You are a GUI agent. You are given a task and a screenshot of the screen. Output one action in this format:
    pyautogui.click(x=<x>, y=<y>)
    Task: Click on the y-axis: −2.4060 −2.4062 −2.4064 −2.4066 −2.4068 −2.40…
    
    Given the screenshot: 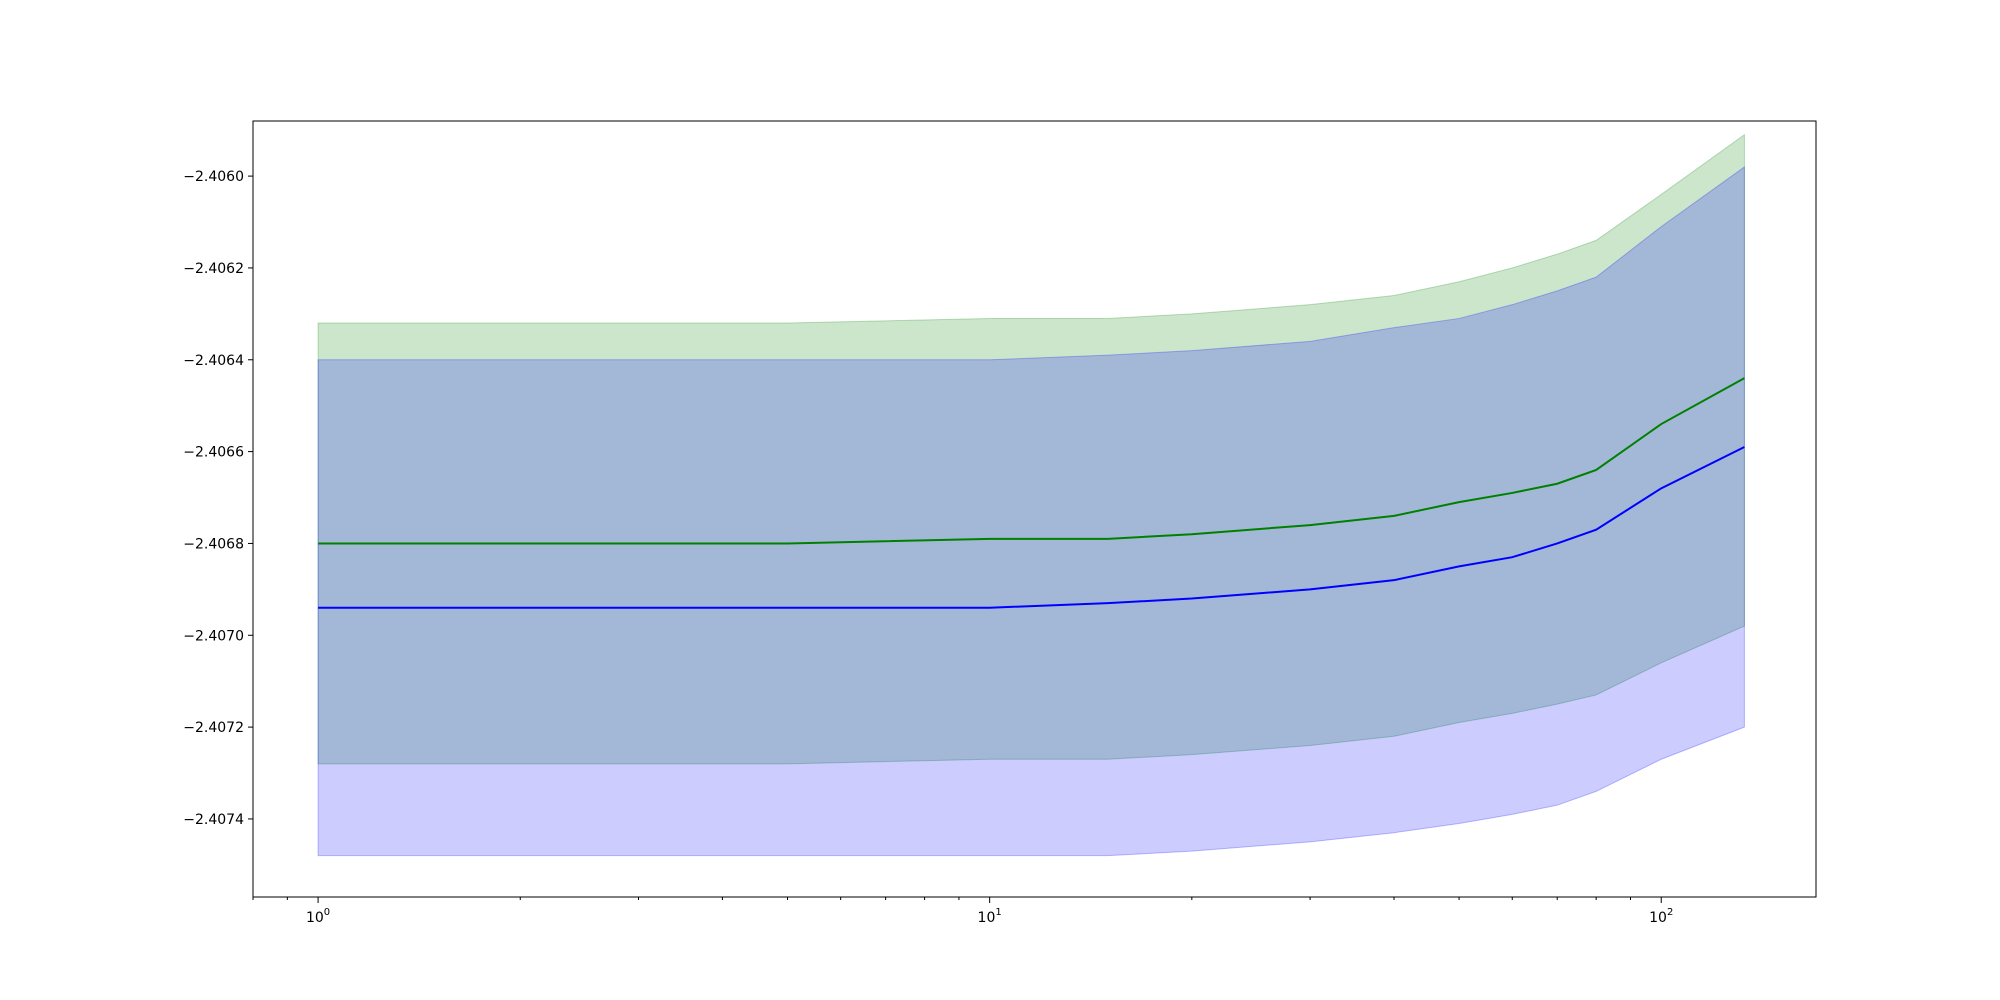 What is the action you would take?
    pyautogui.click(x=218, y=498)
    